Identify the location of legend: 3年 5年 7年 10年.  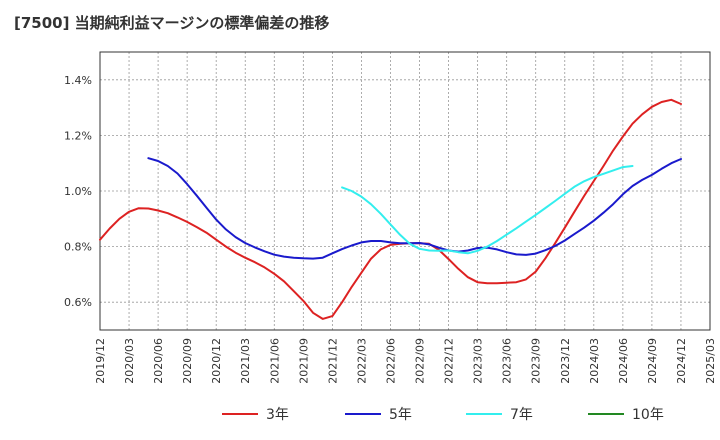
(443, 415).